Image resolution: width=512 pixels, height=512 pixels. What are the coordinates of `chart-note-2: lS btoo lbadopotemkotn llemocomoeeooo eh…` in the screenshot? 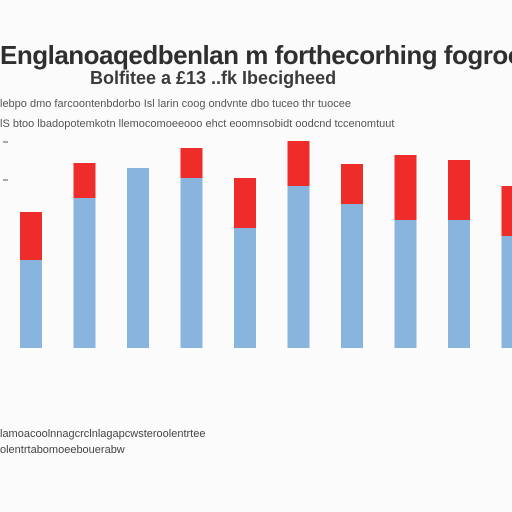 It's located at (197, 124).